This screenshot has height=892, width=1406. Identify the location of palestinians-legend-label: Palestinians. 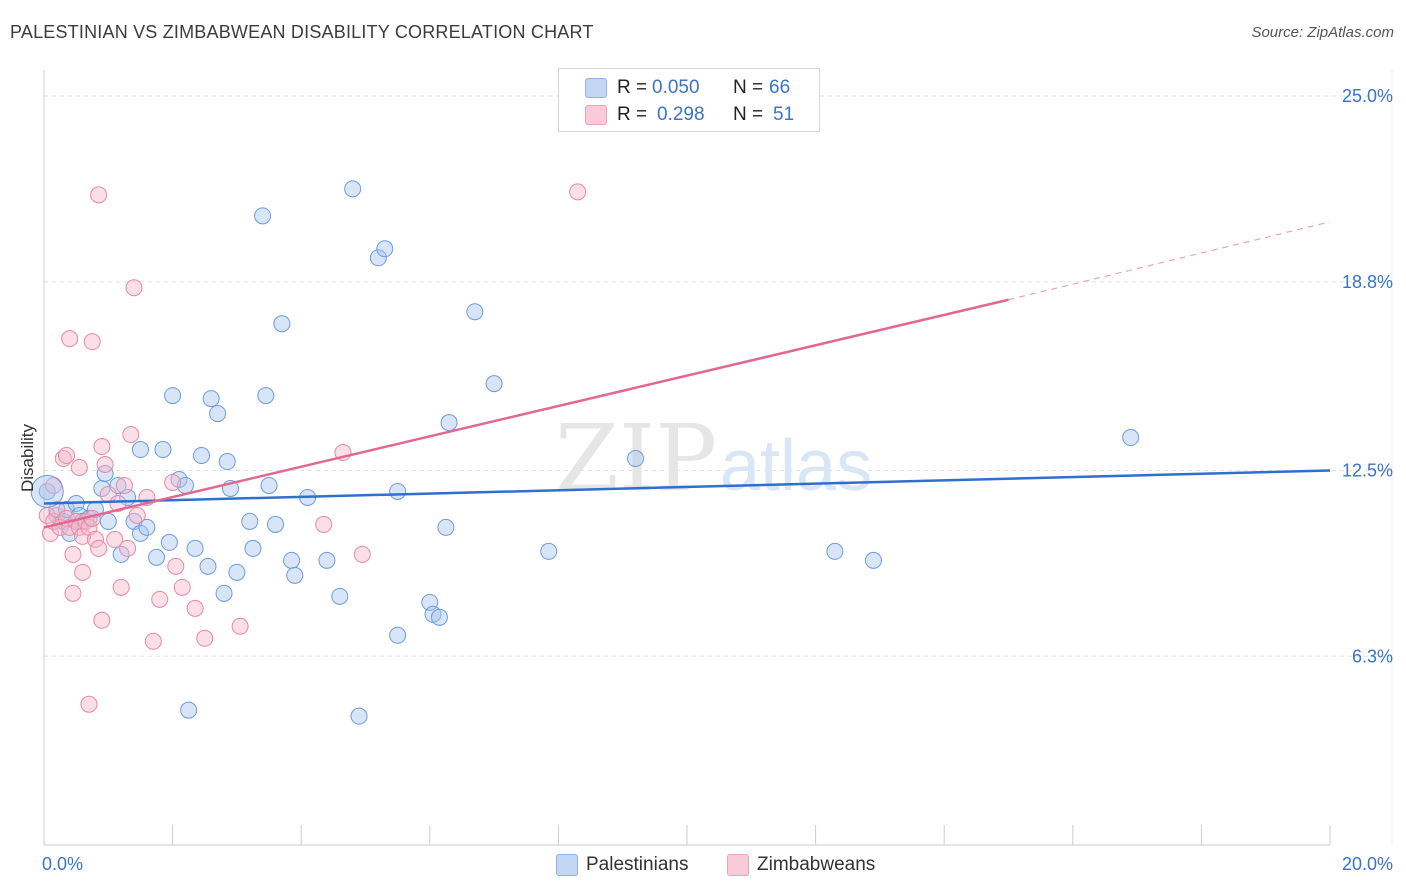
(637, 864).